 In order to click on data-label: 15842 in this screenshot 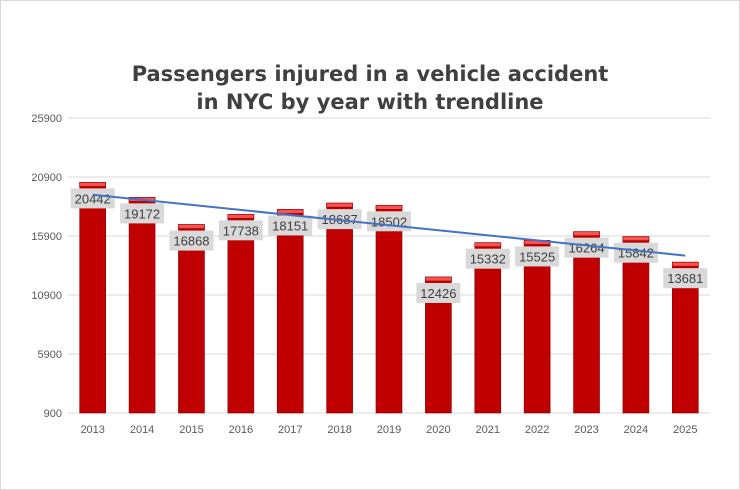, I will do `click(636, 253)`.